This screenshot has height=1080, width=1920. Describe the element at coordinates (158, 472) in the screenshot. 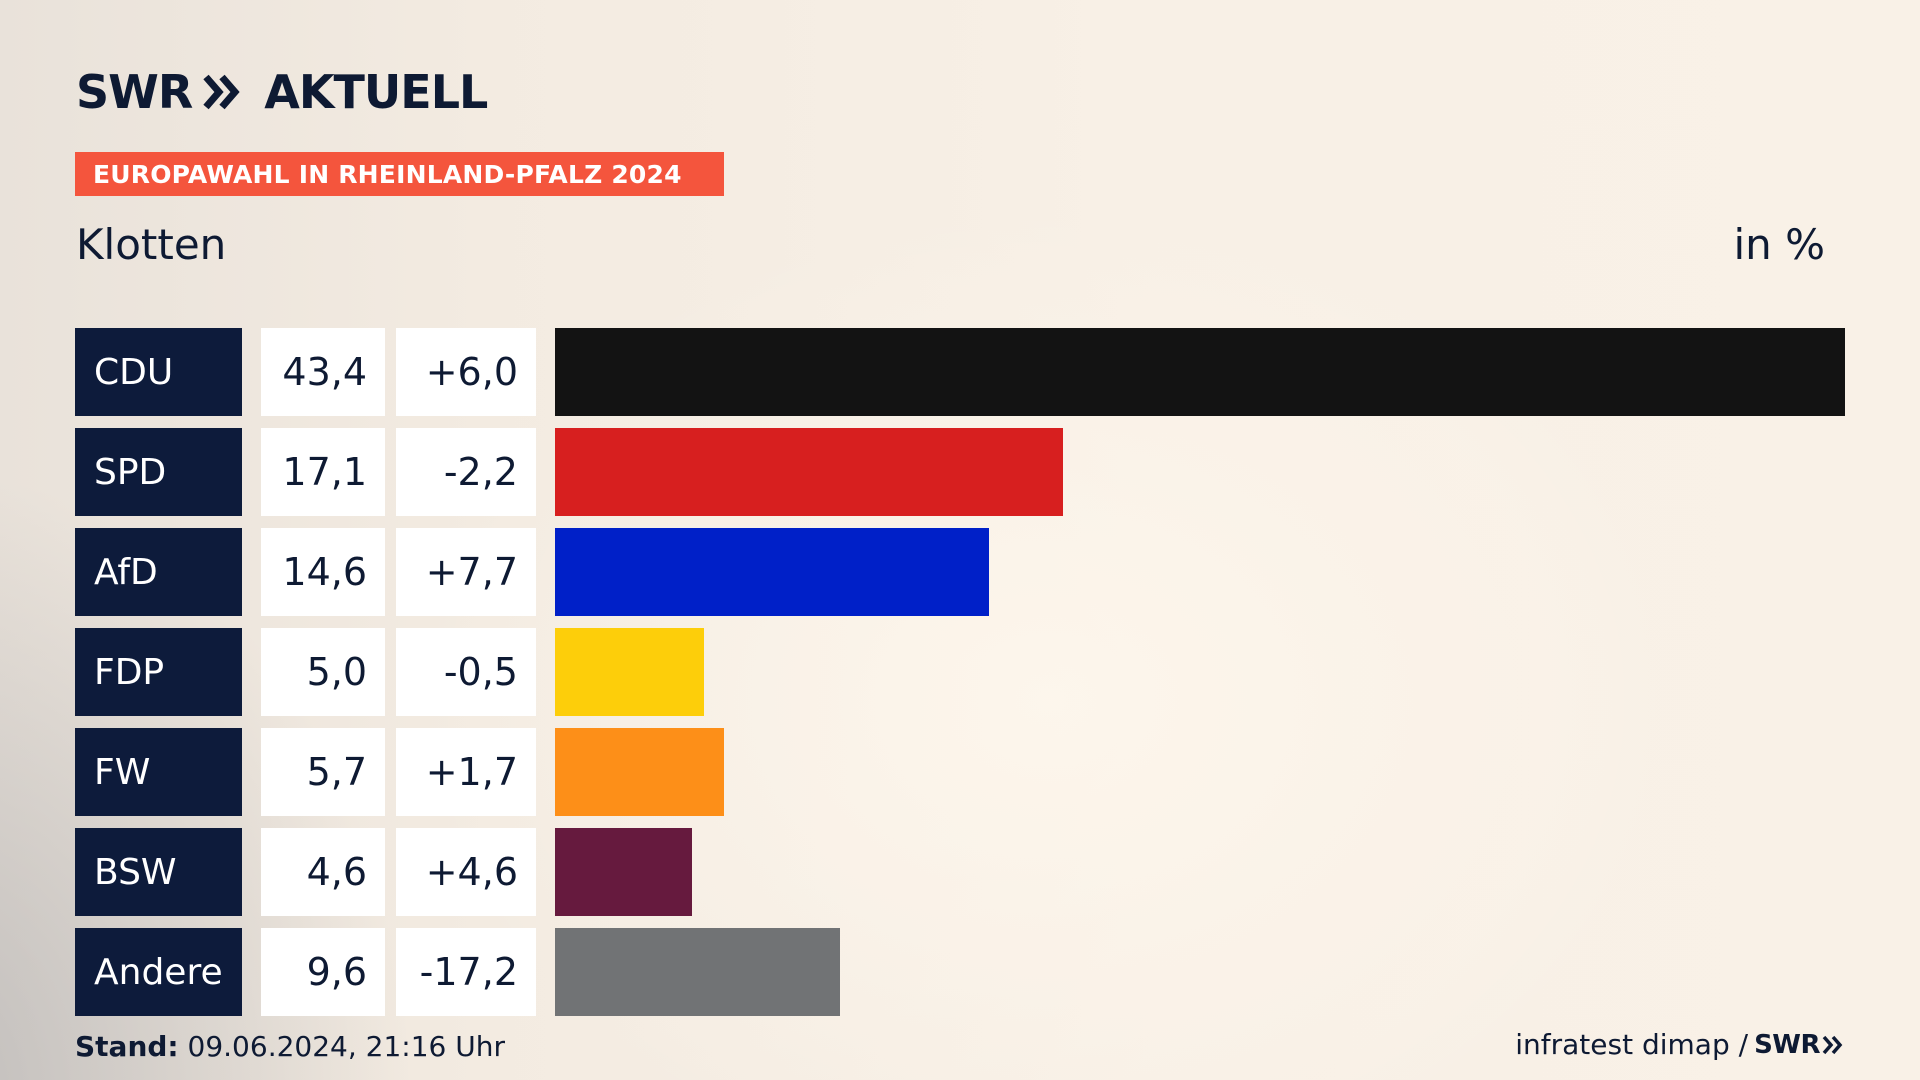

I see `party-label: SPD` at that location.